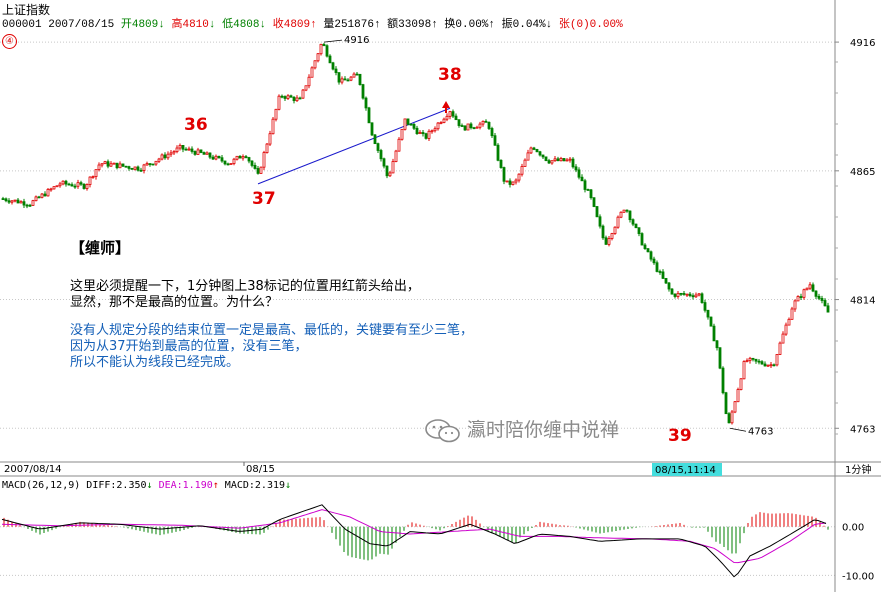  I want to click on note-line-1: 这里必须提醒一下，1分钟图上38标记的位置用红箭头给出，, so click(245, 286).